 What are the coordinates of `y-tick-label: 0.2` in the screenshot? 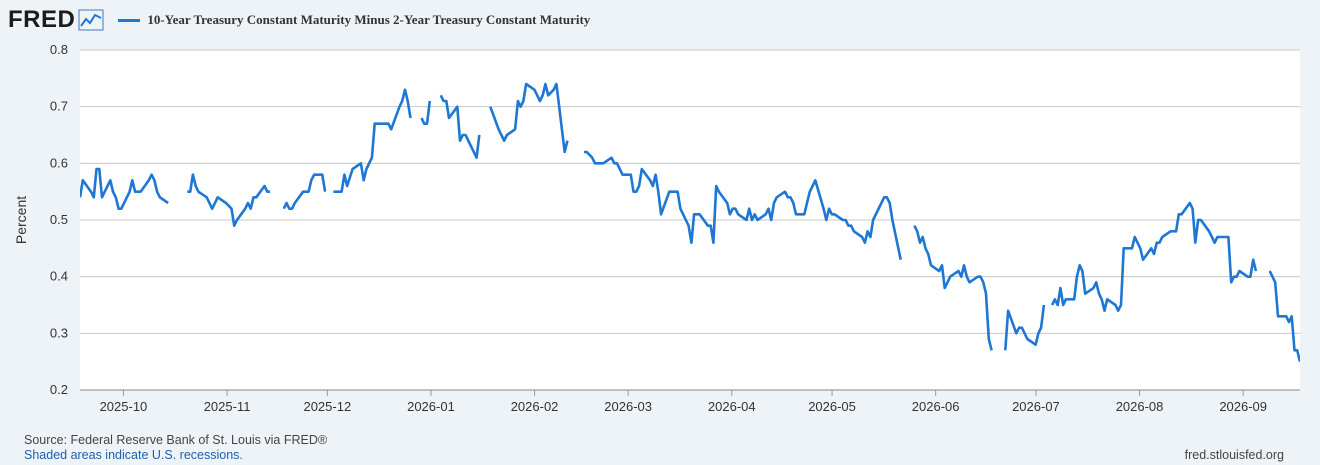 It's located at (59, 389).